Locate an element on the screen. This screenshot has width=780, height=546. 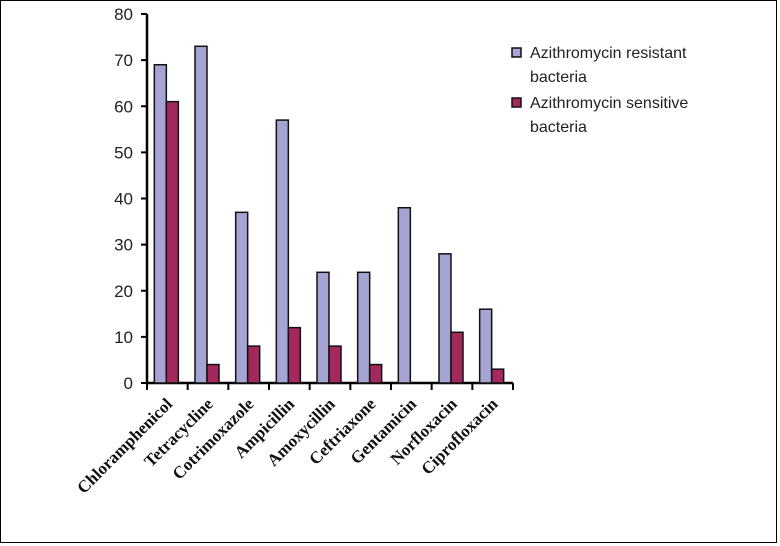
y-tick-label: 20 is located at coordinates (123, 291).